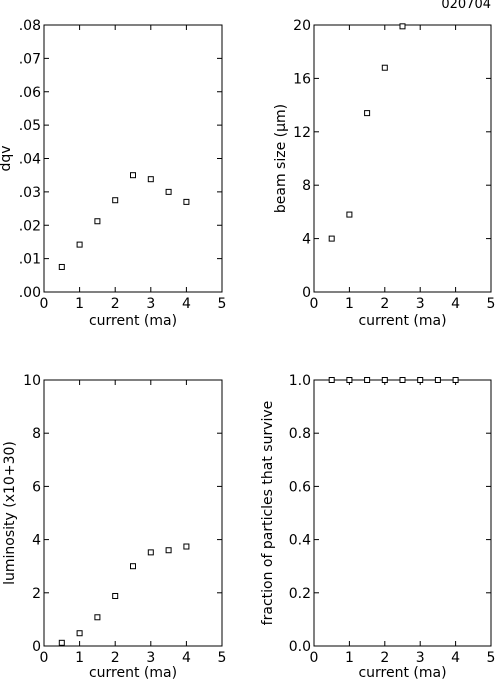  What do you see at coordinates (7, 158) in the screenshot?
I see `y-axis-label: dqv` at bounding box center [7, 158].